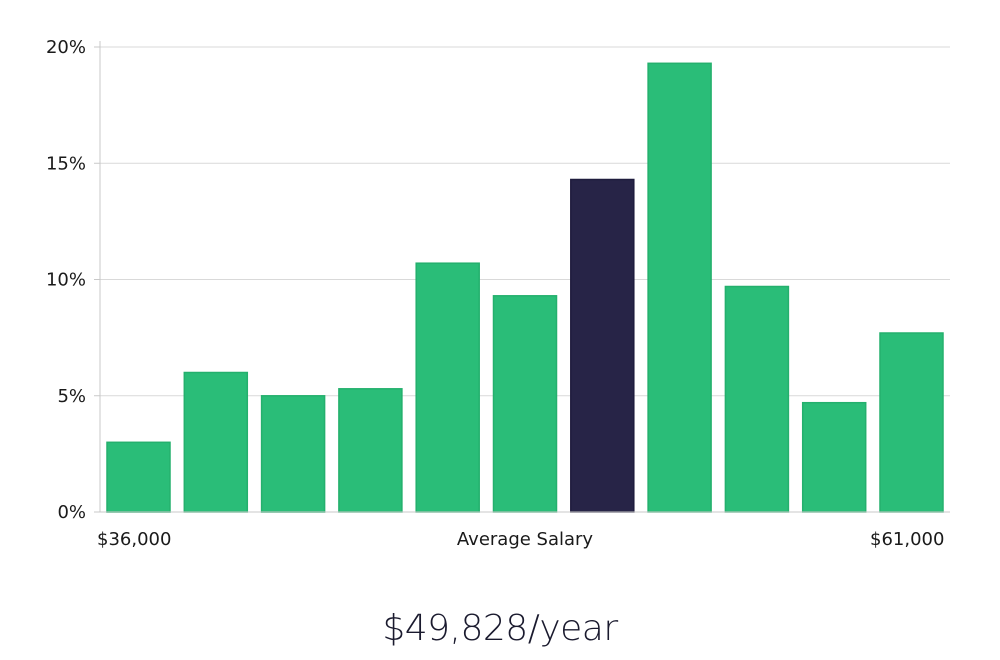  What do you see at coordinates (134, 539) in the screenshot?
I see `x-axis-min-label: $36,000` at bounding box center [134, 539].